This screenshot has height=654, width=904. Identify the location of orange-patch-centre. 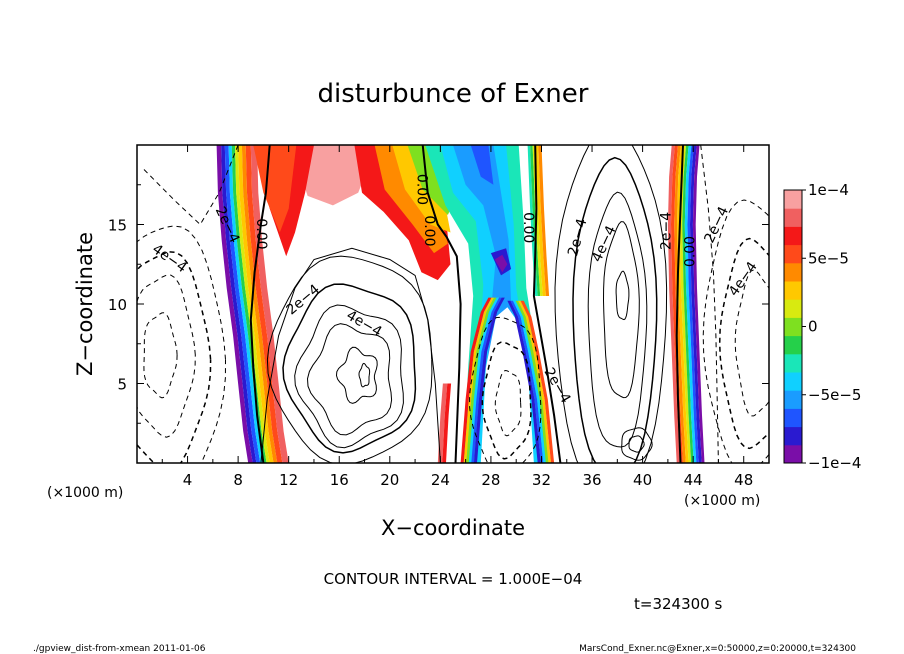
(411, 199).